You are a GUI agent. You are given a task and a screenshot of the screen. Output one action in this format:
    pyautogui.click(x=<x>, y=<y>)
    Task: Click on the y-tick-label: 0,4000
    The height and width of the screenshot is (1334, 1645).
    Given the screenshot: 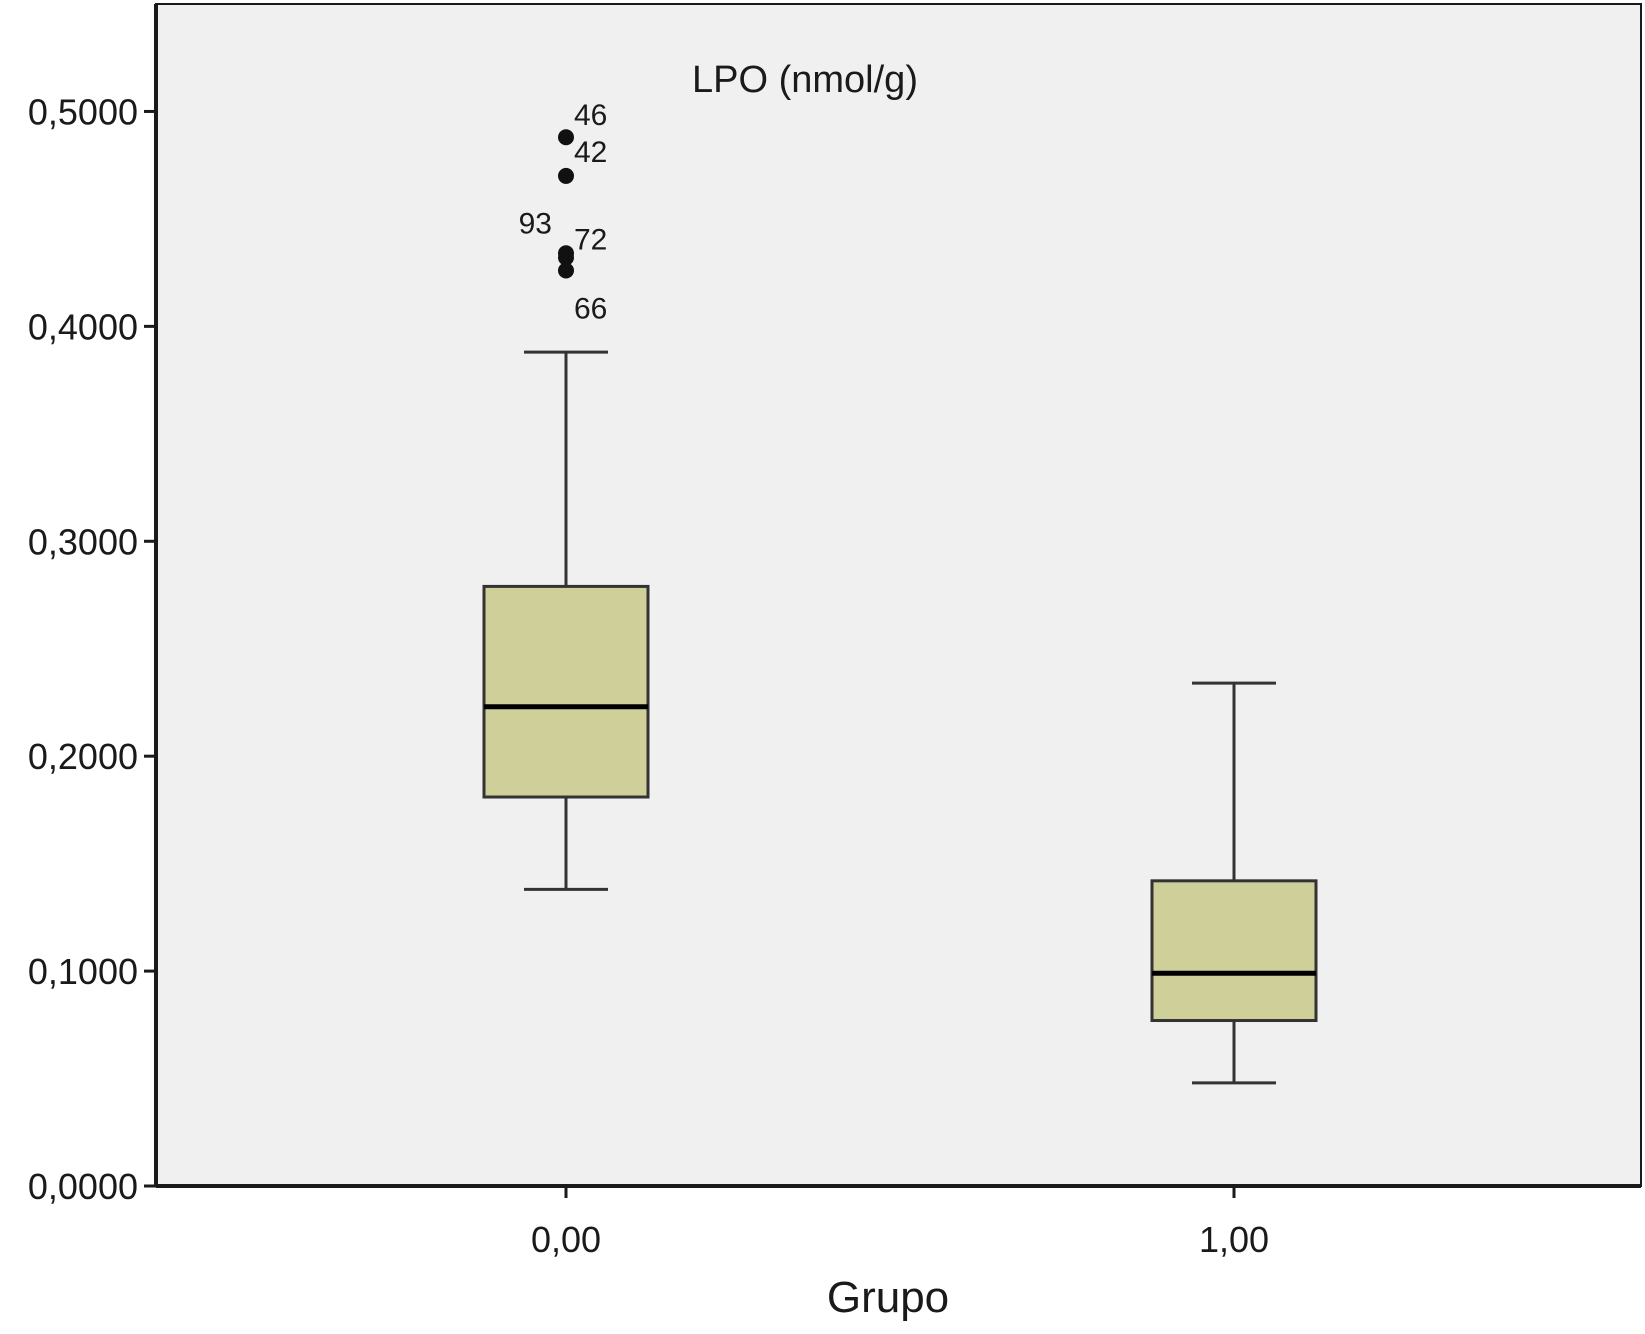 What is the action you would take?
    pyautogui.click(x=83, y=326)
    